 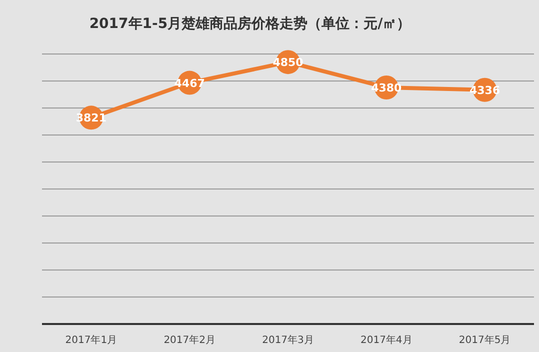 I want to click on x-tick-label: 2017年4月, so click(x=386, y=340).